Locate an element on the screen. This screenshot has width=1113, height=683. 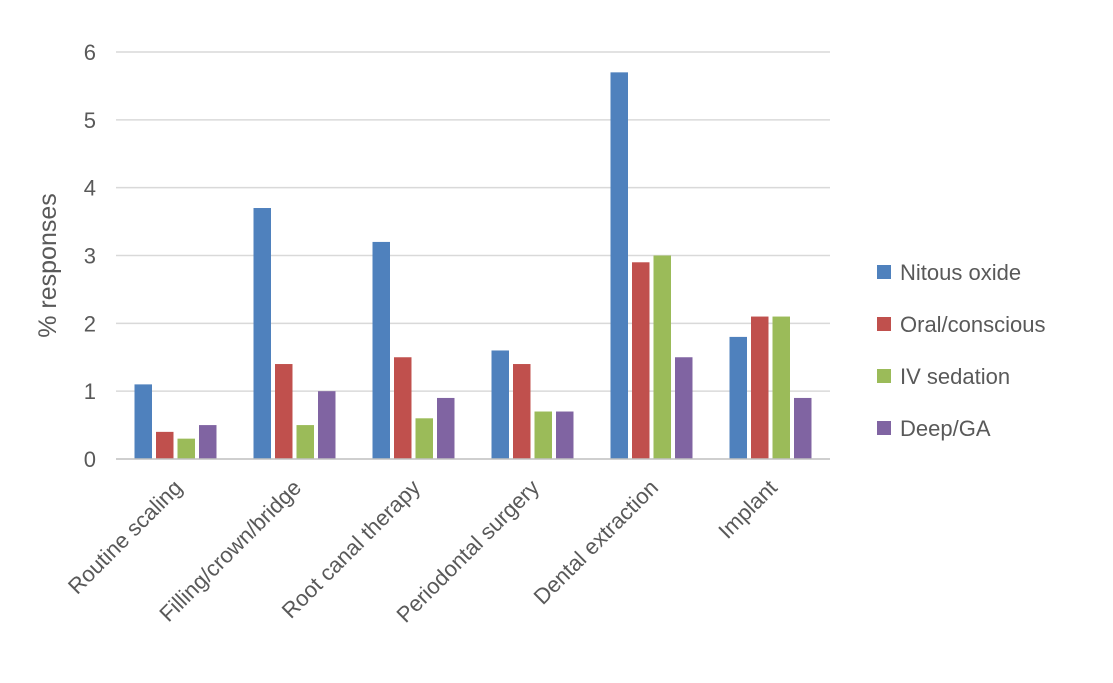
y-tick-label: 0 is located at coordinates (90, 459).